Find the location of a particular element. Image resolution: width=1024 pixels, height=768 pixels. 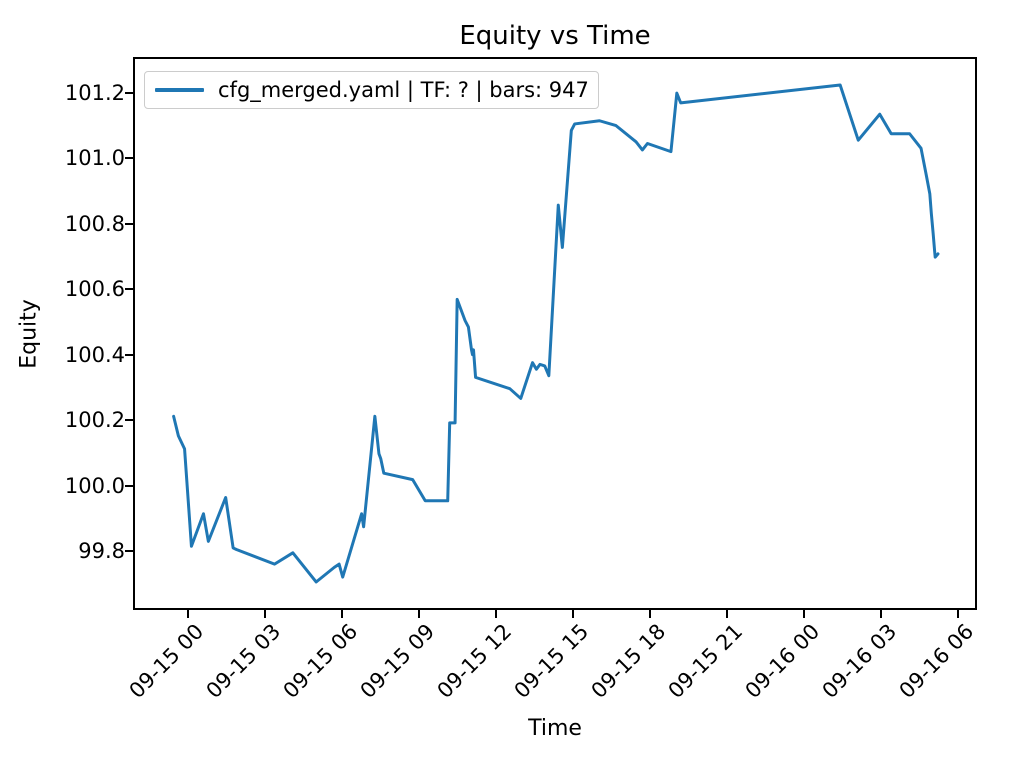

x-tick-label: 09-15 21 is located at coordinates (705, 661).